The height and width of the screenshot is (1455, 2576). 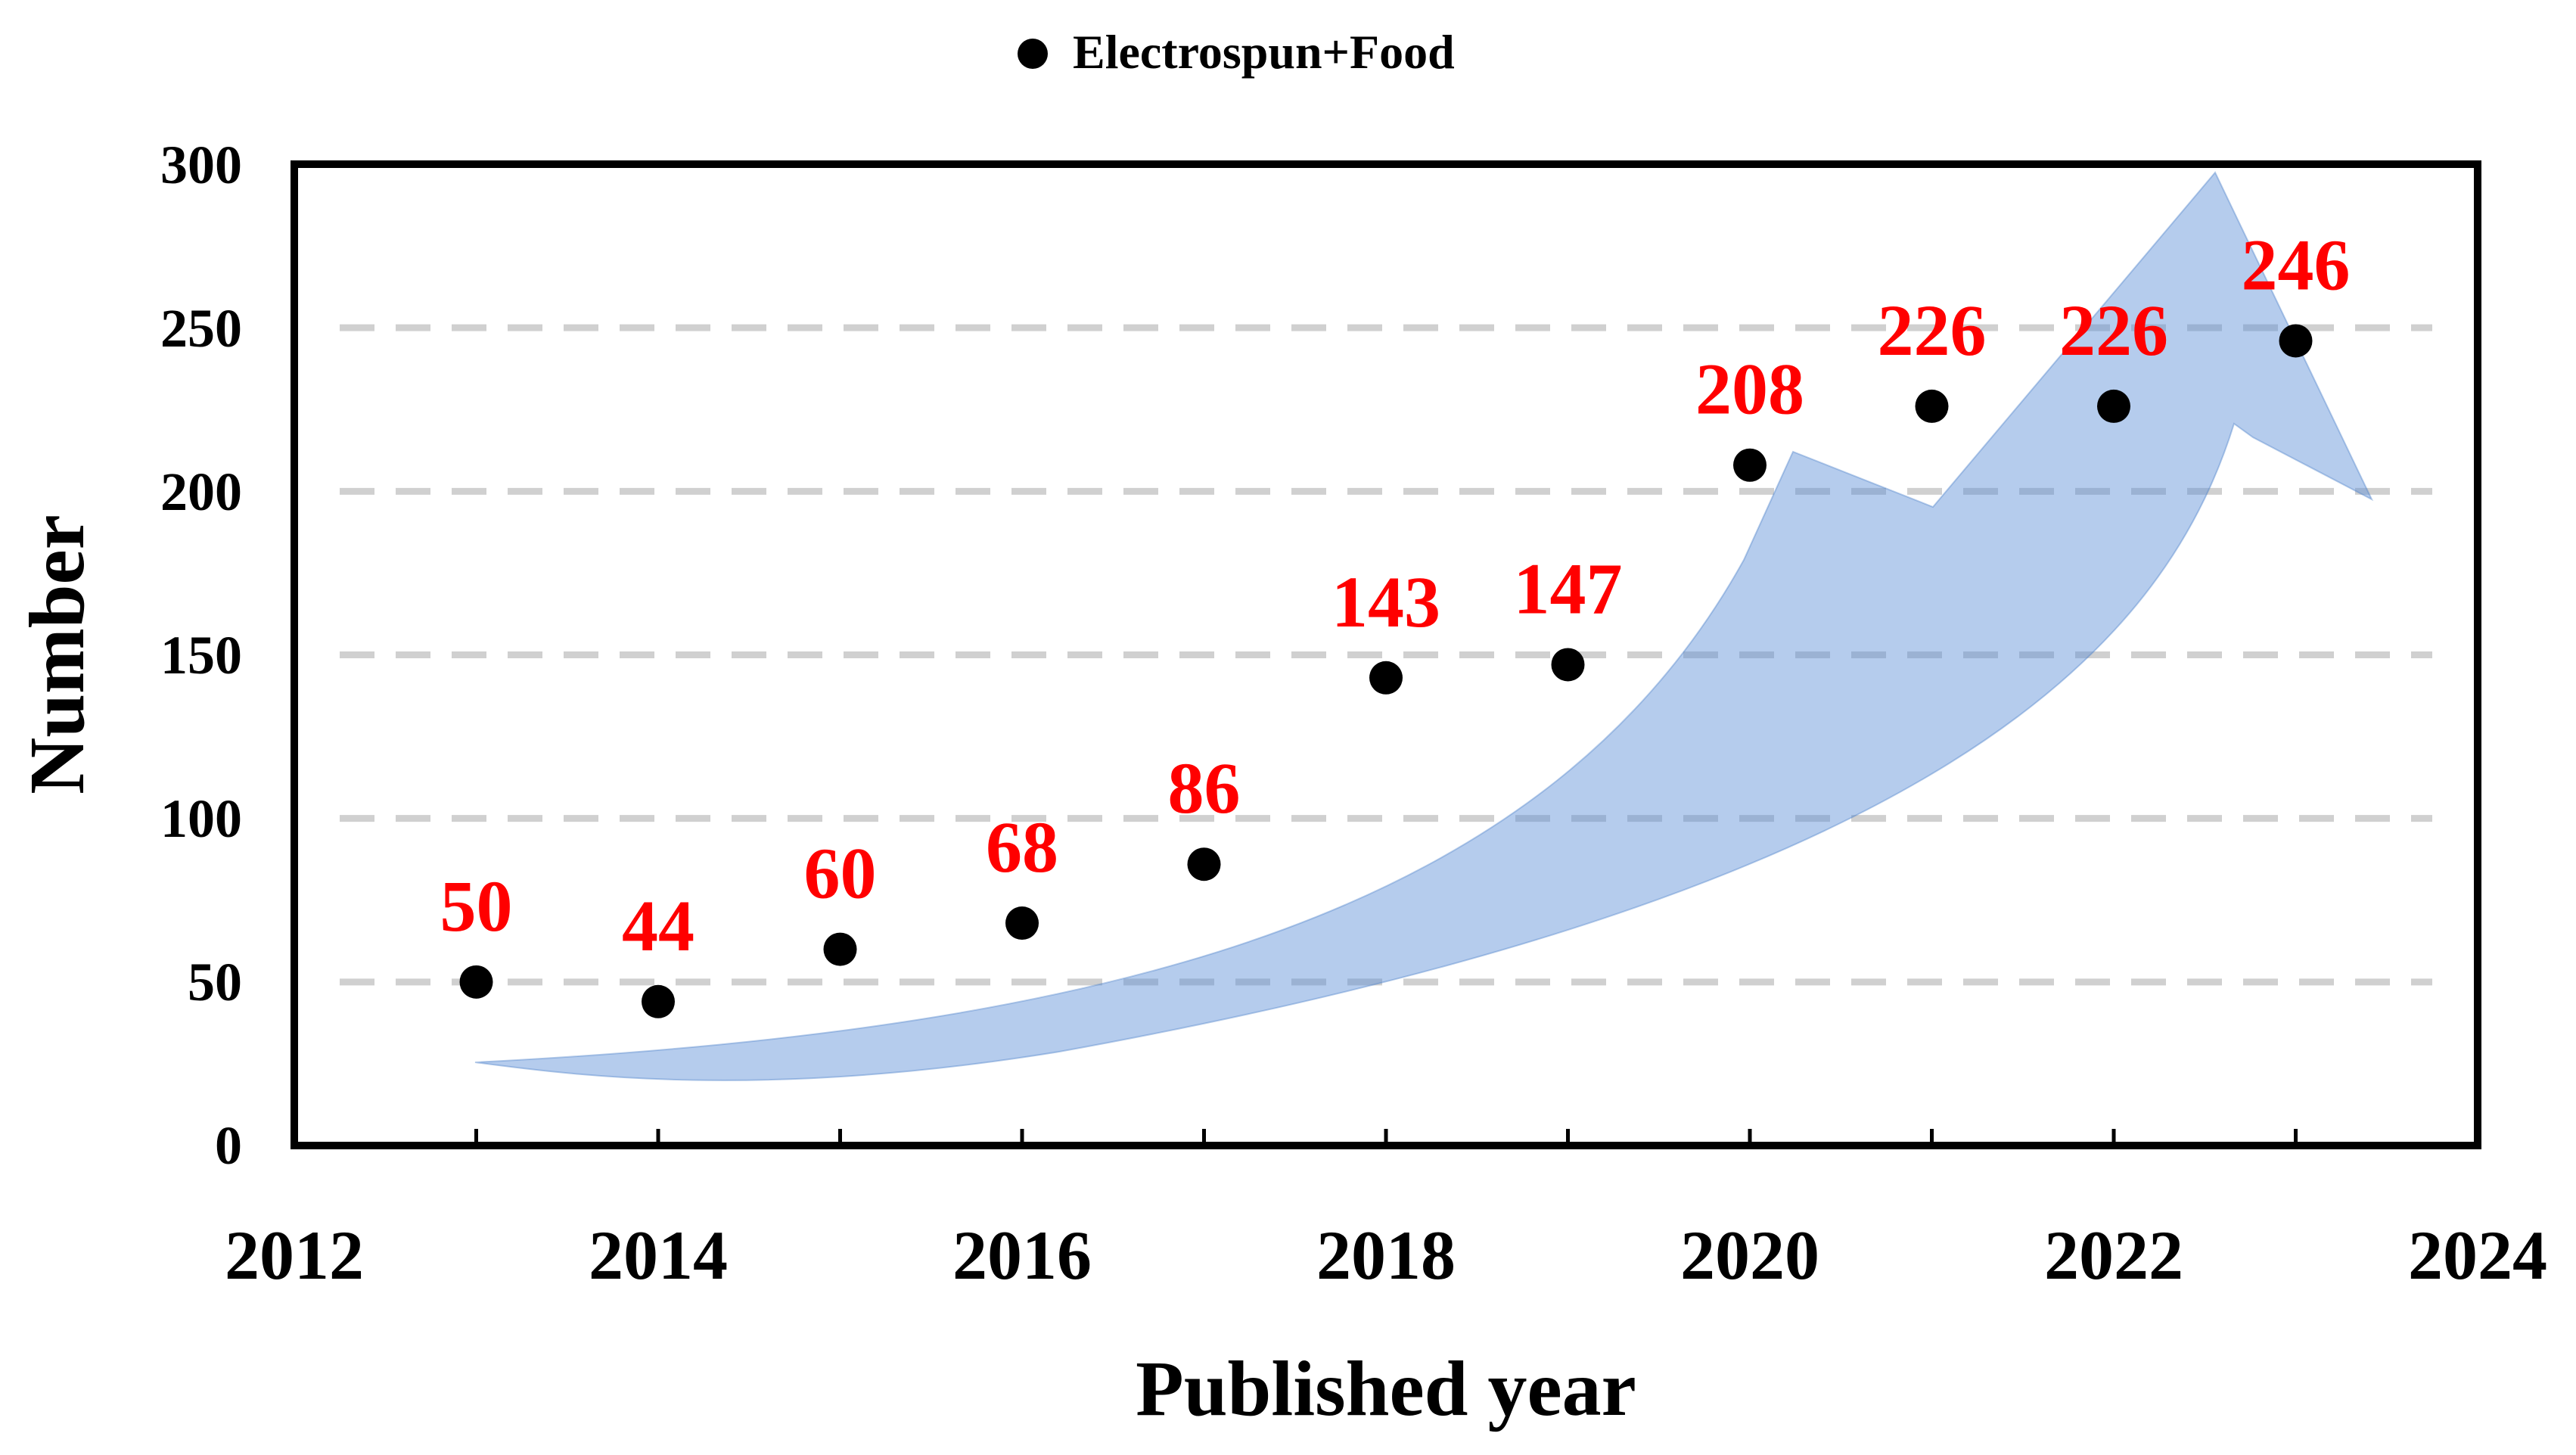 I want to click on x-tick-label: 2014, so click(x=658, y=1255).